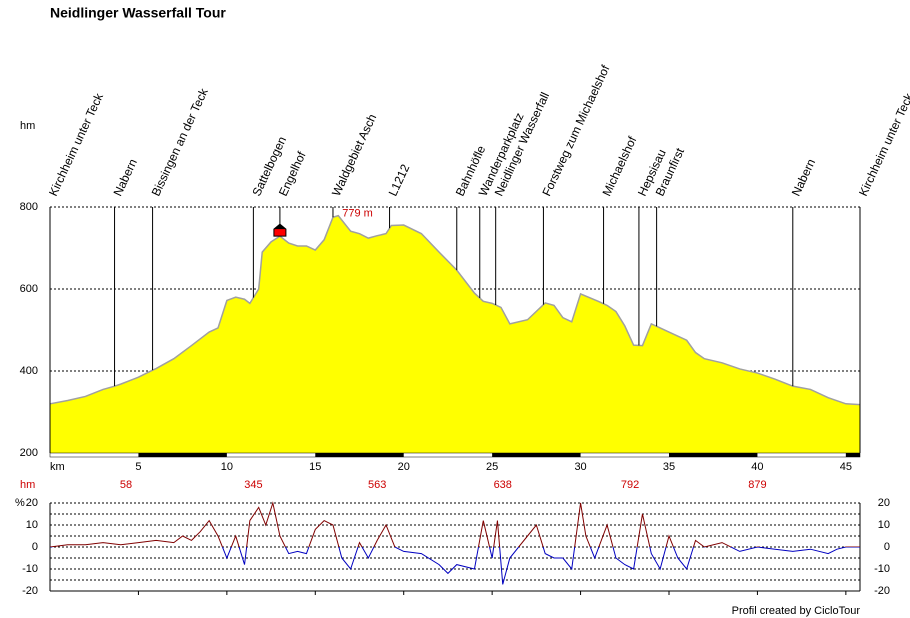 Image resolution: width=910 pixels, height=618 pixels. I want to click on gradient-unit: %, so click(20, 503).